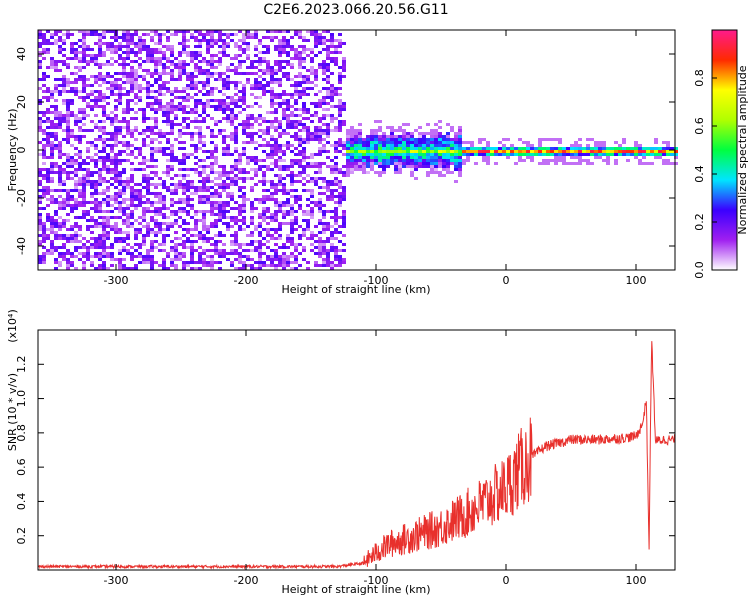  Describe the element at coordinates (21, 399) in the screenshot. I see `y-tick-label: 1.0` at that location.